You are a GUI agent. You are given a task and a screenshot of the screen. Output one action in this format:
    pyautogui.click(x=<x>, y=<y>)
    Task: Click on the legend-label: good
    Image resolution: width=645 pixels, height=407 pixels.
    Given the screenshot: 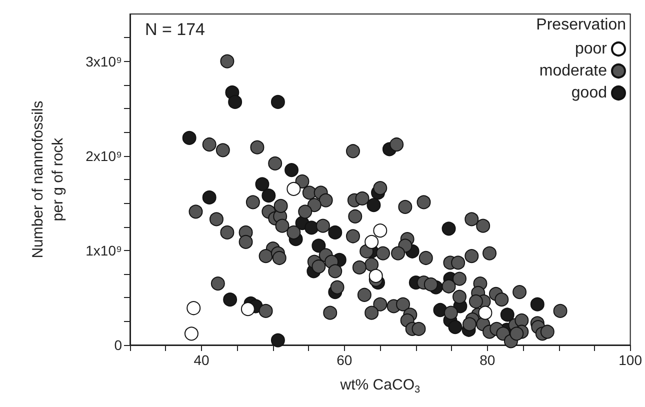 What is the action you would take?
    pyautogui.click(x=589, y=93)
    